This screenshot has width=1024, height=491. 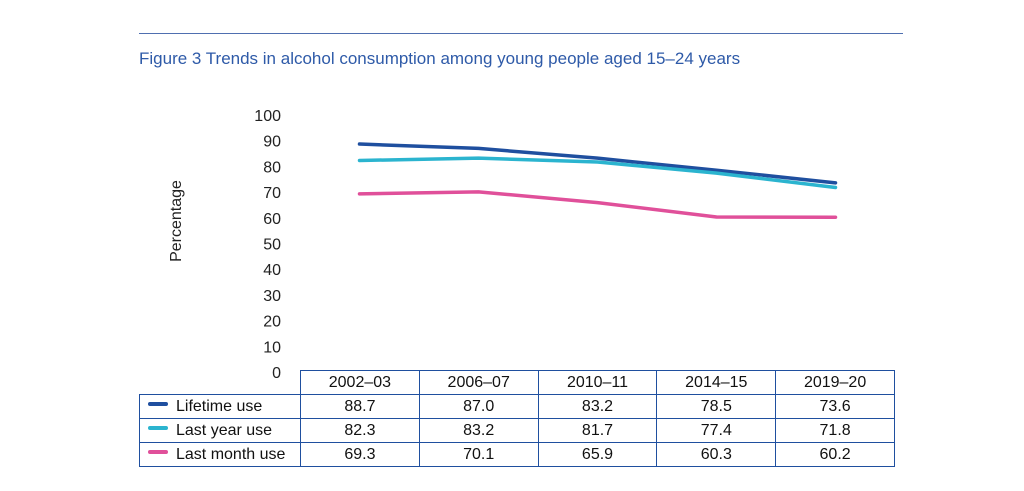 What do you see at coordinates (360, 454) in the screenshot?
I see `data-value-cell: 69.3` at bounding box center [360, 454].